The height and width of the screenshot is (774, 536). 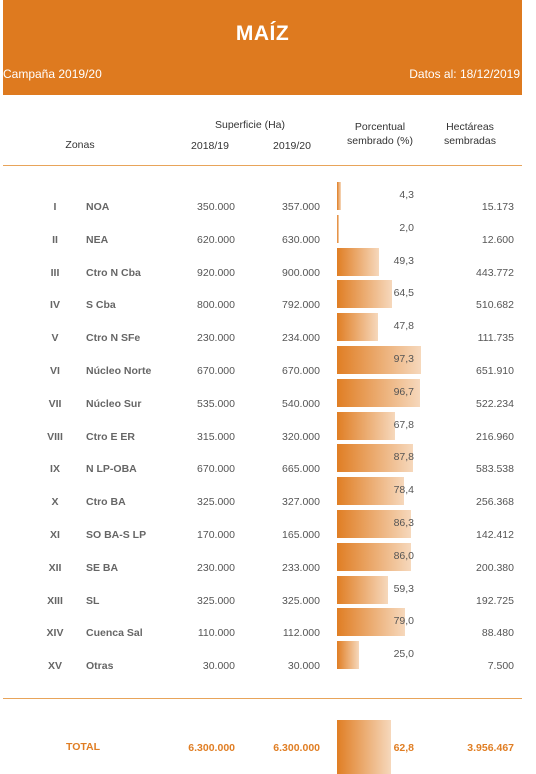 I want to click on header-zonas: Zonas, so click(x=80, y=145).